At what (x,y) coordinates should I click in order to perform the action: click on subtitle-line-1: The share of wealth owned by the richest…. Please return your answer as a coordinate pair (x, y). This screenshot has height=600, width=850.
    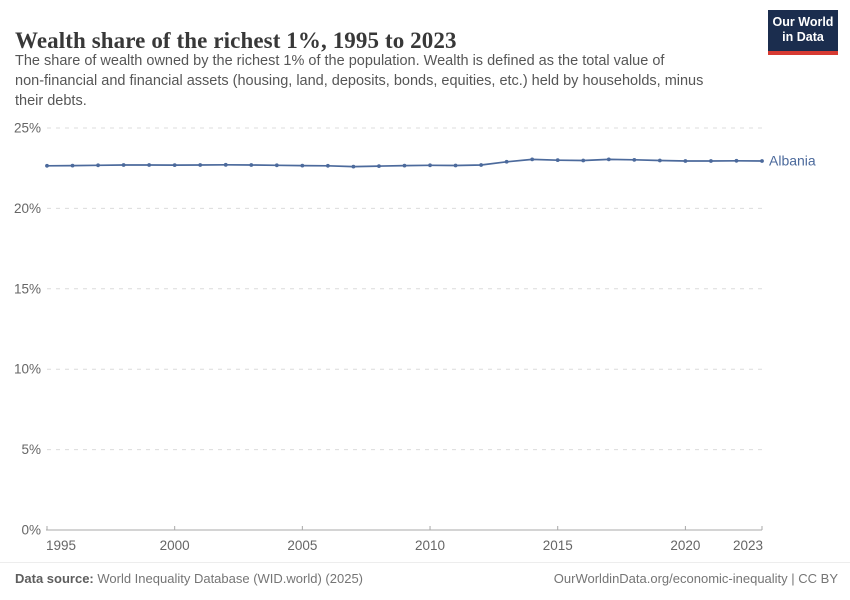
    Looking at the image, I should click on (340, 61).